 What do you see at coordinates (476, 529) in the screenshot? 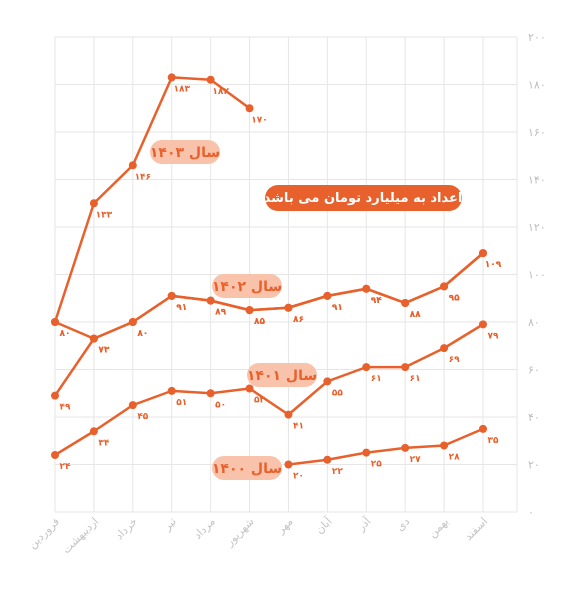
I see `x-tick-label: اسفند` at bounding box center [476, 529].